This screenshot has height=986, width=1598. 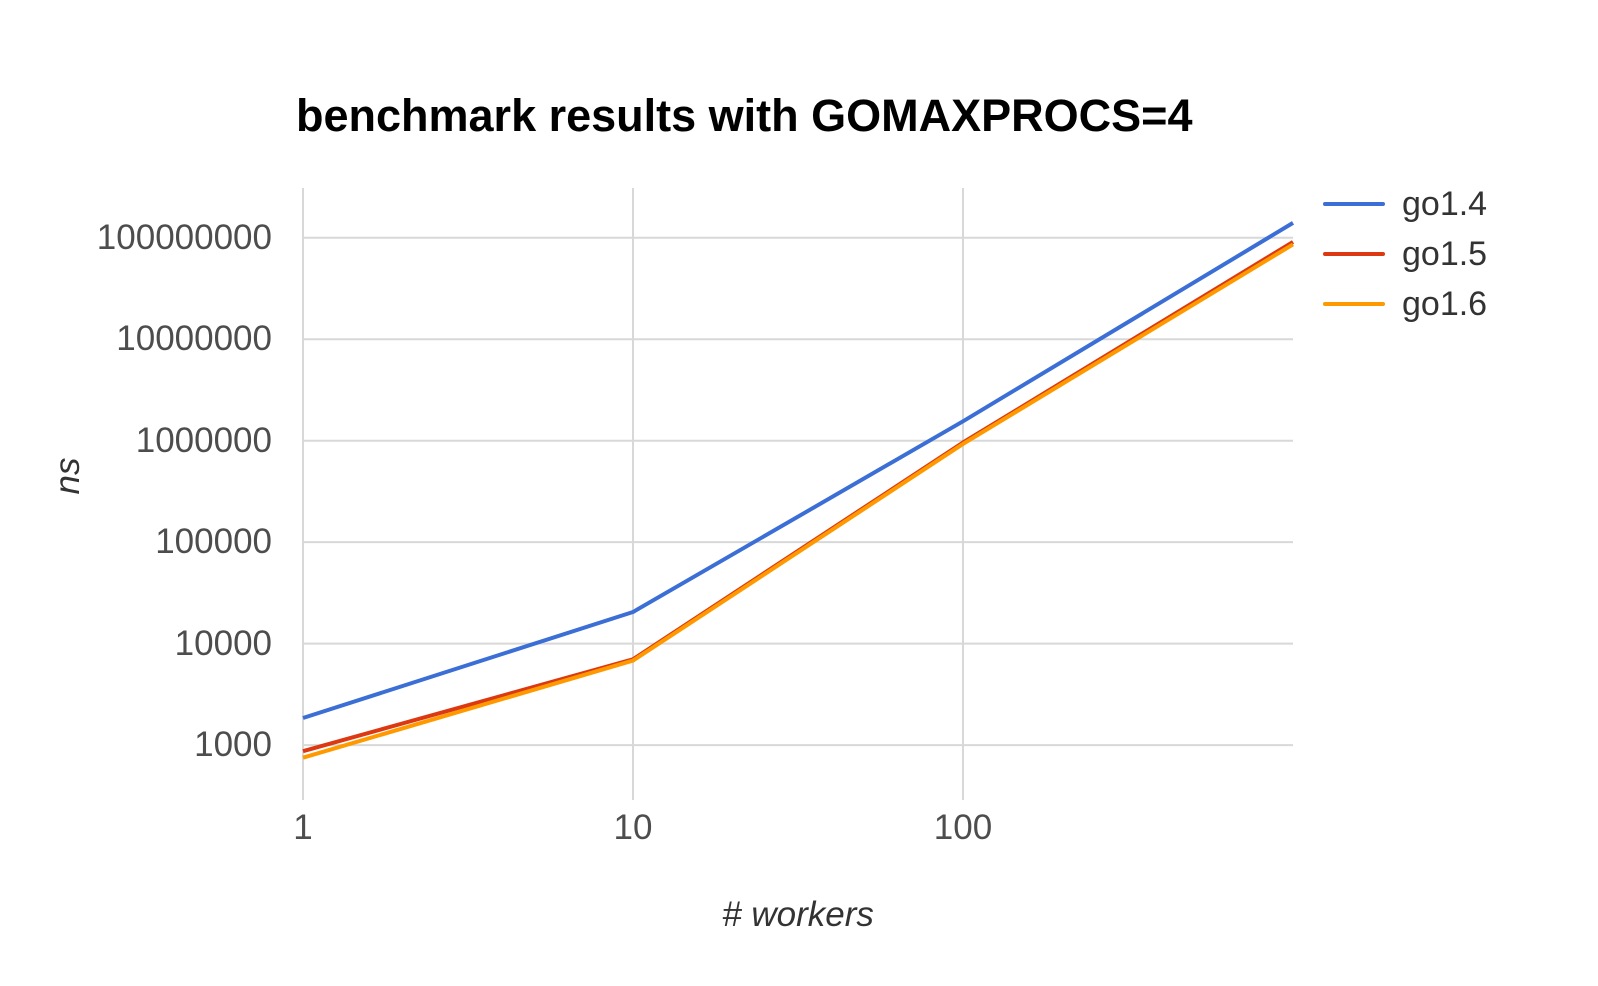 What do you see at coordinates (203, 440) in the screenshot?
I see `y-tick-label: 1000000` at bounding box center [203, 440].